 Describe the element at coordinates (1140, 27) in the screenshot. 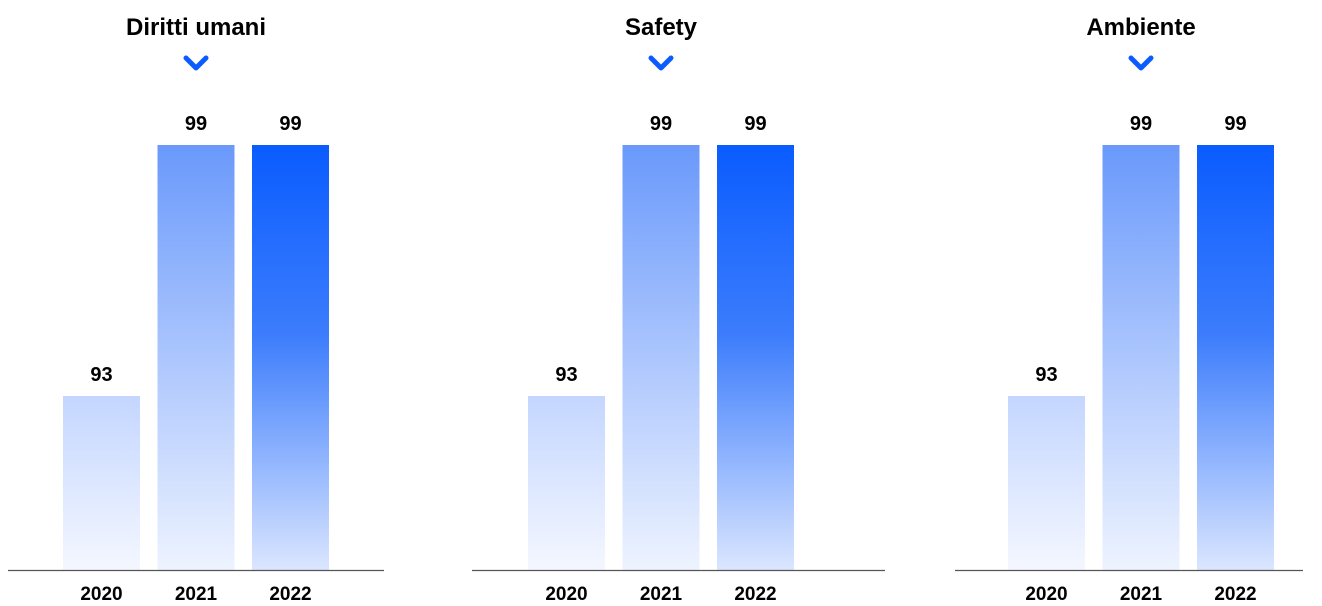

I see `chart-title: Ambiente` at that location.